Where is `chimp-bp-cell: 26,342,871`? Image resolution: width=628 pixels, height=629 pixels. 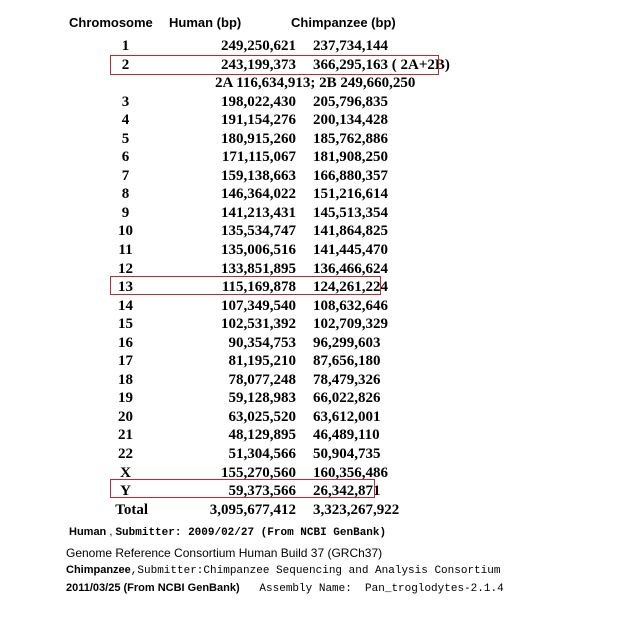
chimp-bp-cell: 26,342,871 is located at coordinates (347, 491).